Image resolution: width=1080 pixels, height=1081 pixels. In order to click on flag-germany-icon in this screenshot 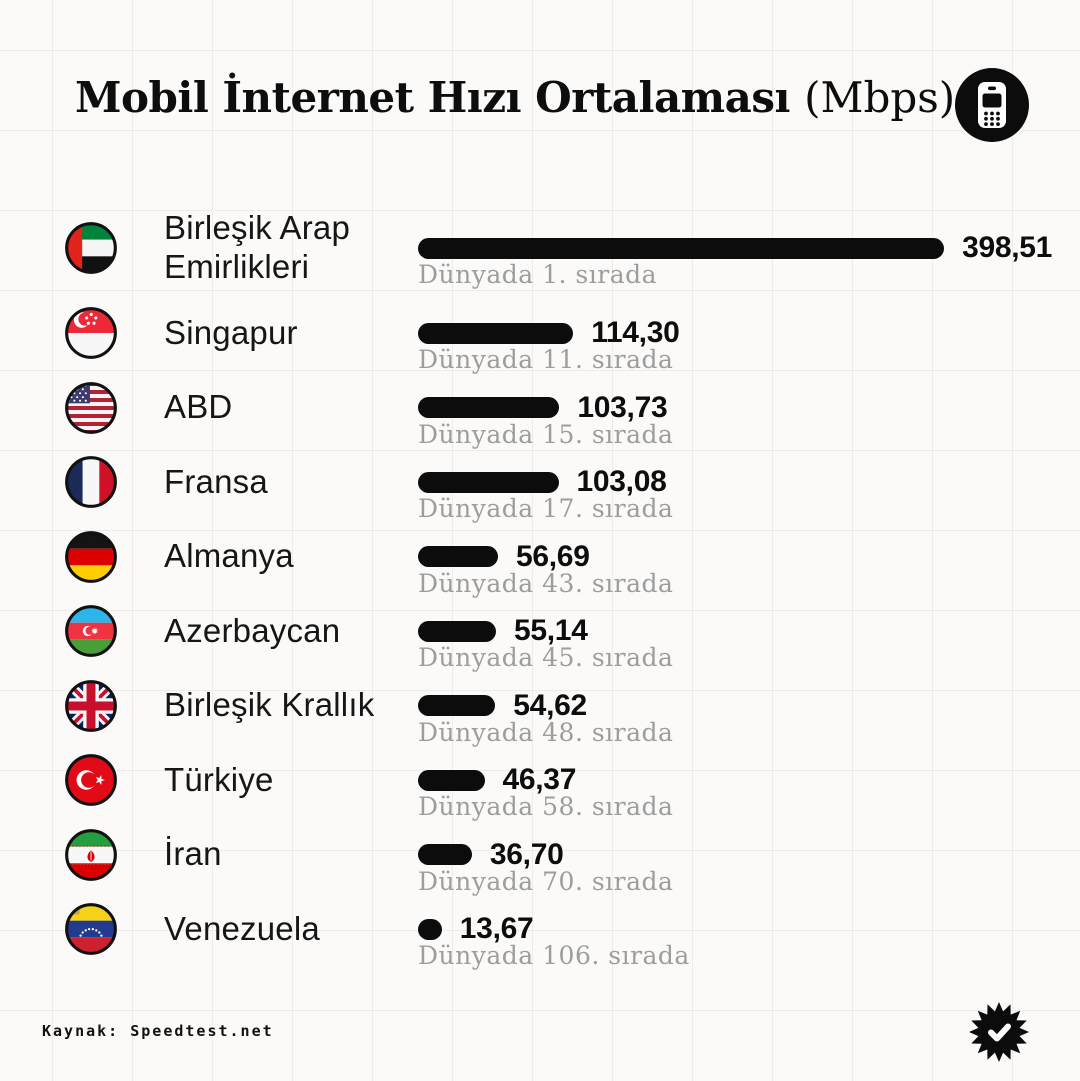, I will do `click(91, 556)`.